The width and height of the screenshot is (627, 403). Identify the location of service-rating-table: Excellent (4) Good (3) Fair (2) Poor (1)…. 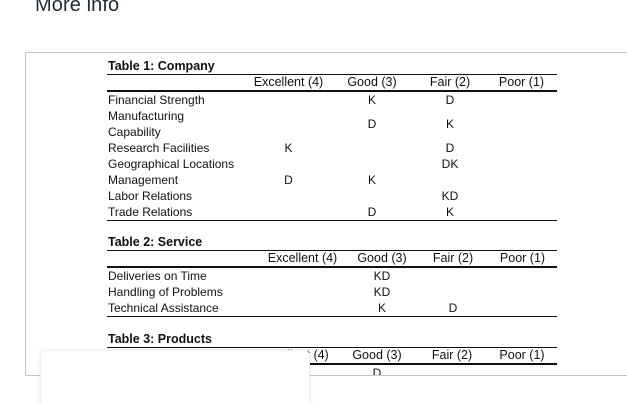
(332, 283).